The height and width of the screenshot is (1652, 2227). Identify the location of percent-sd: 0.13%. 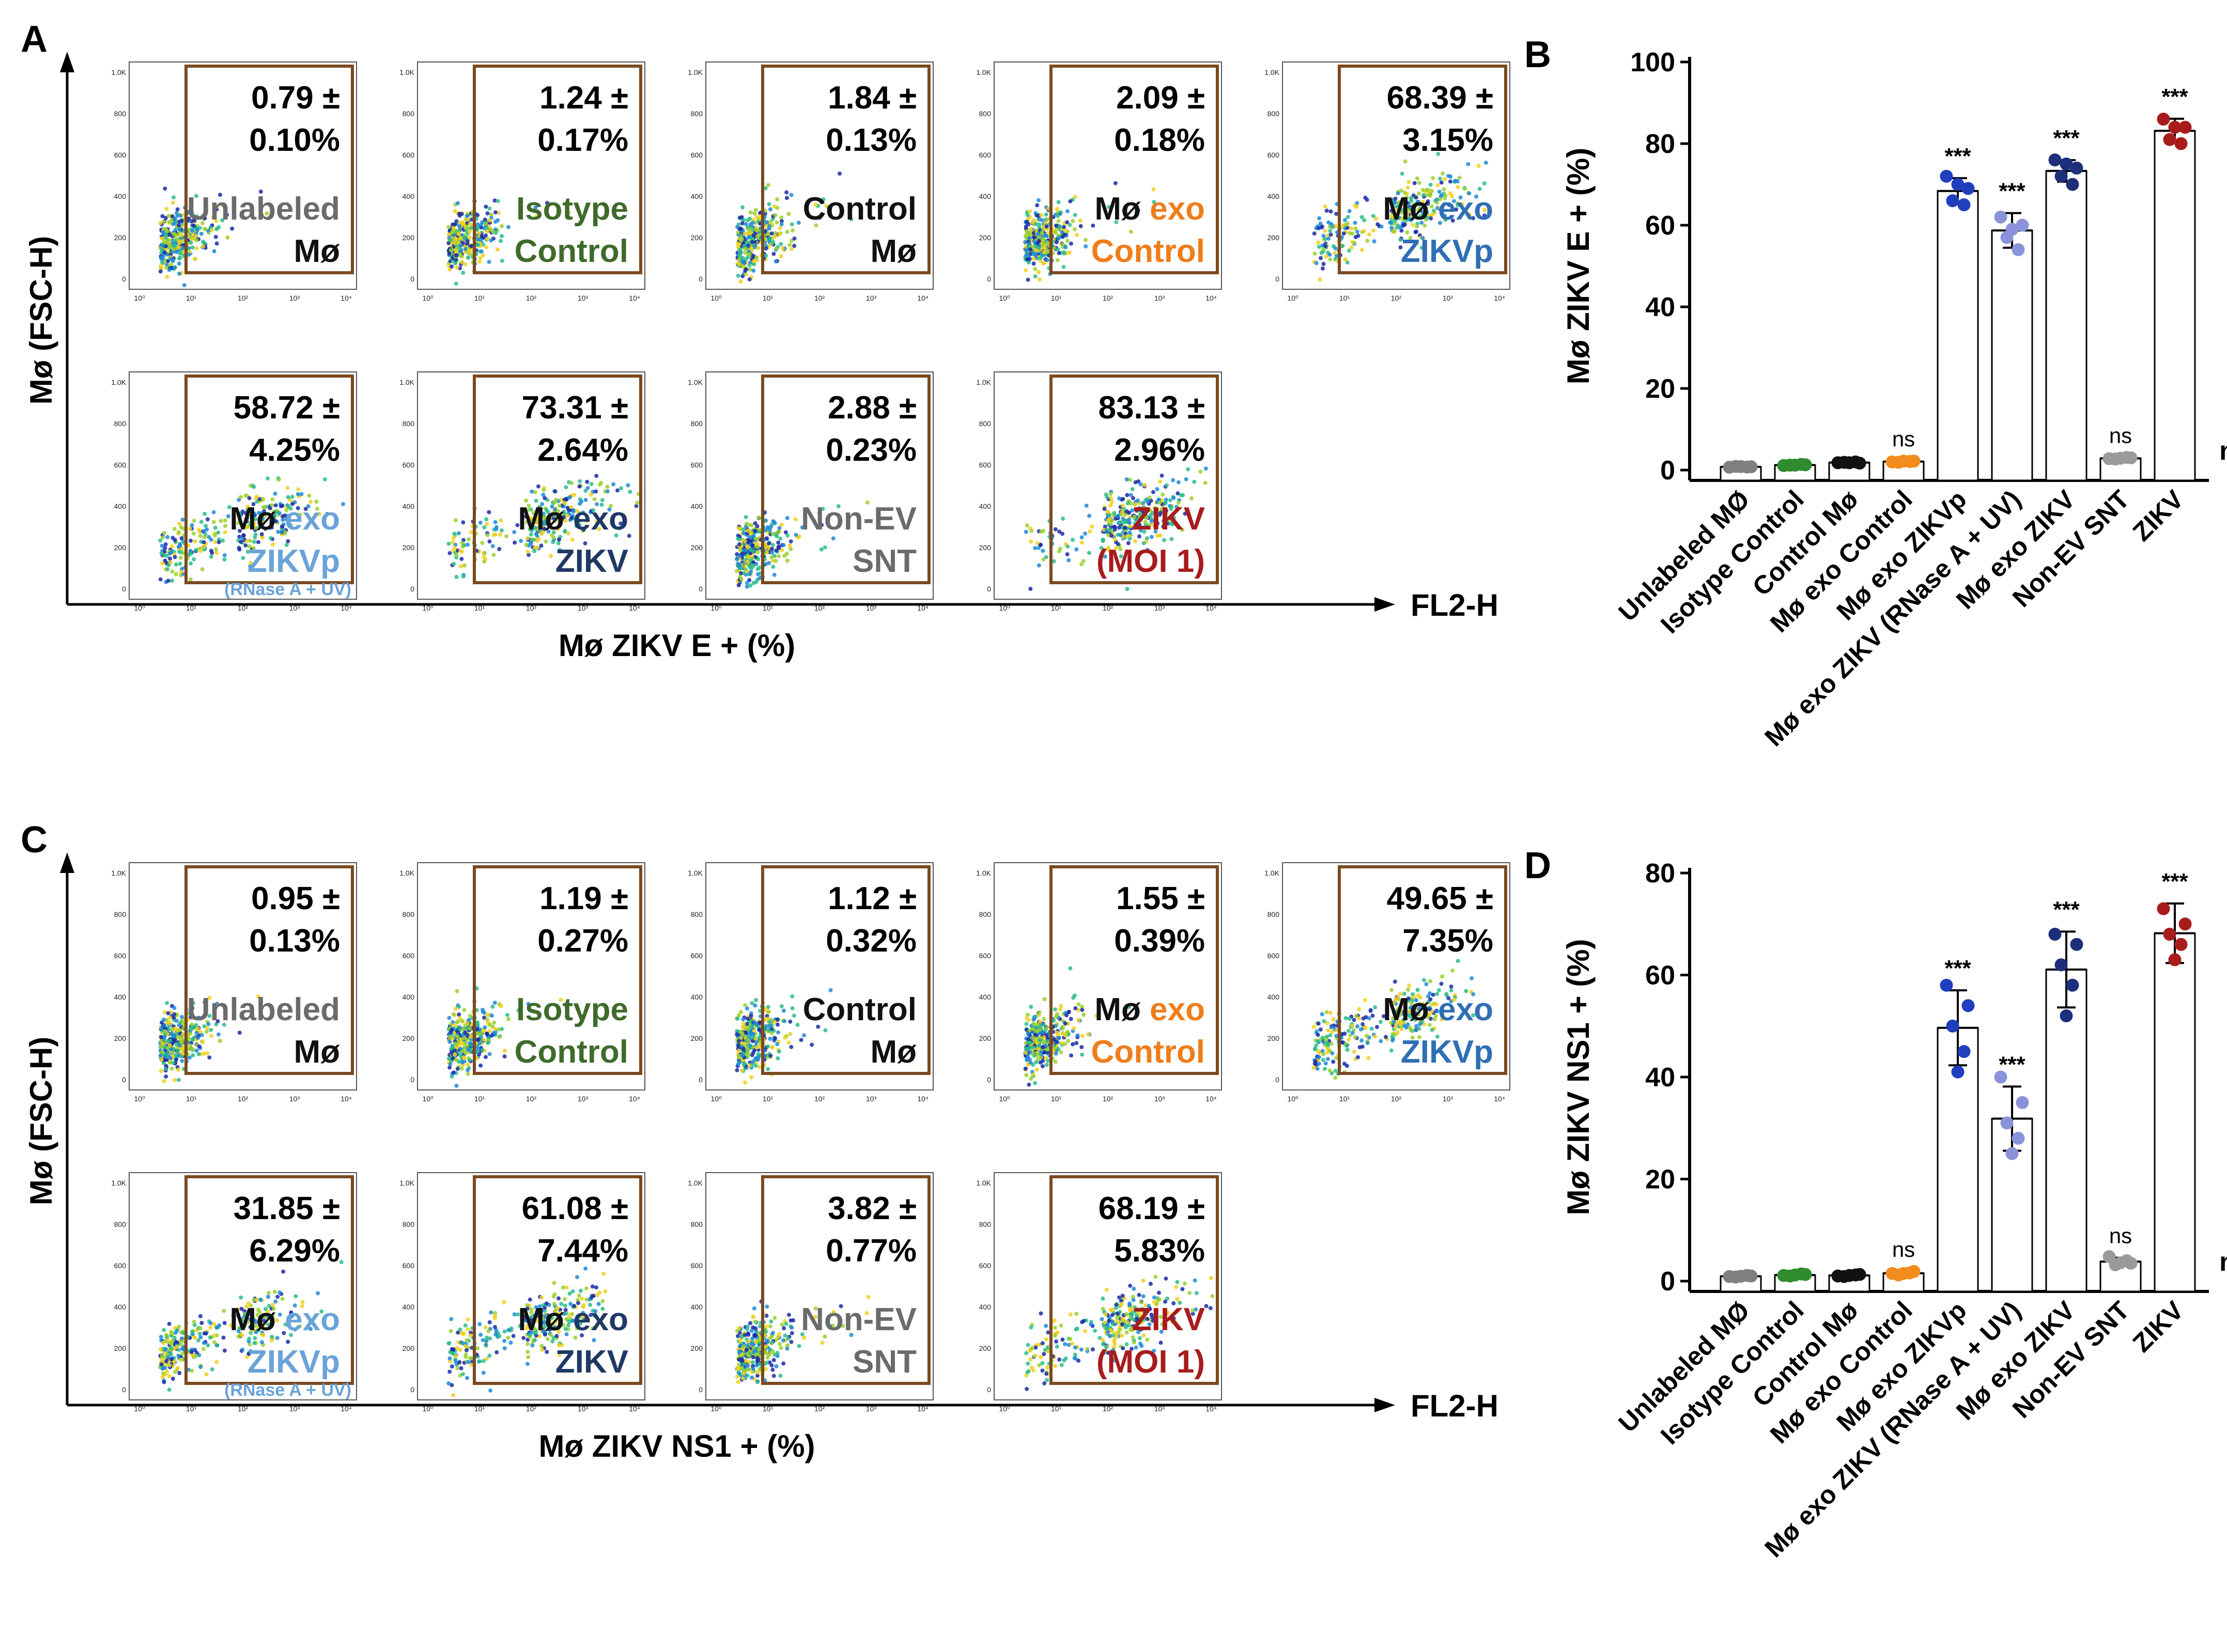
(871, 140).